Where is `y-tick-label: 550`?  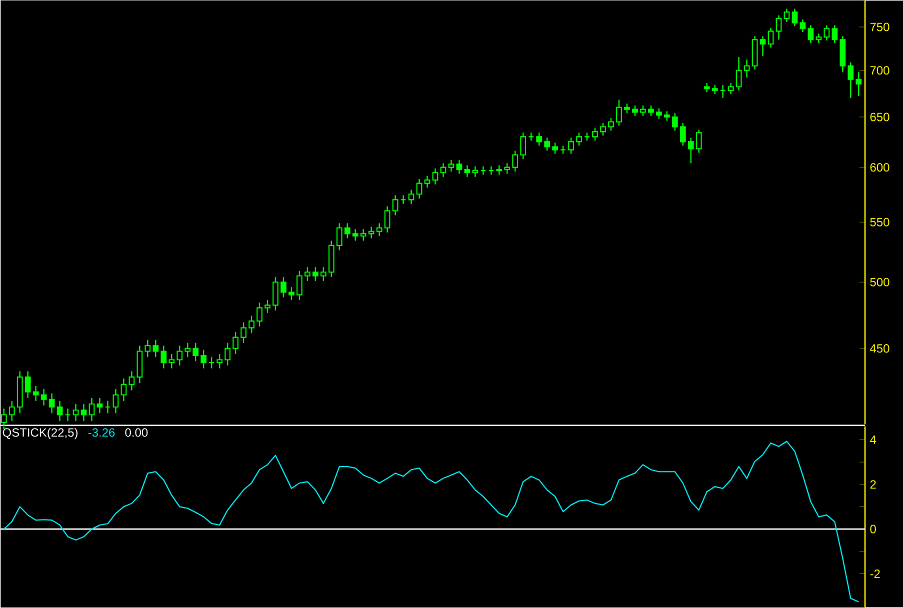 y-tick-label: 550 is located at coordinates (880, 222).